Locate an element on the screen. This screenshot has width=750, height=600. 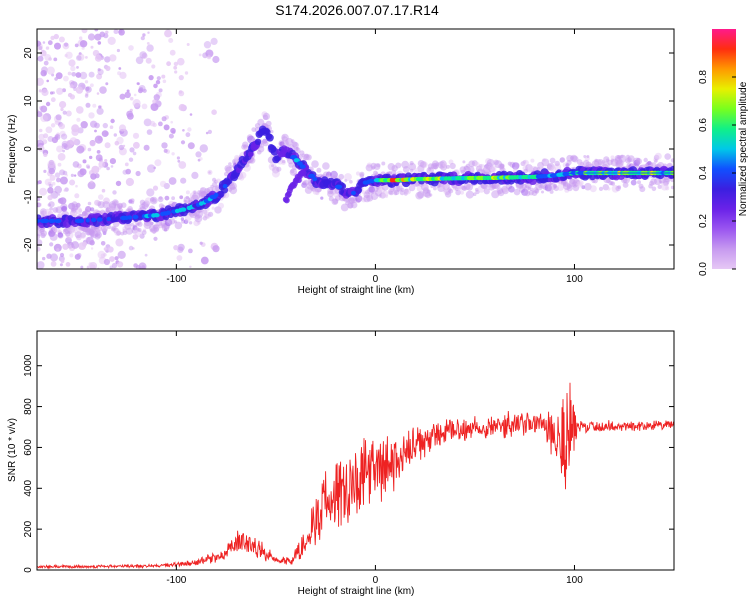
y-tick-label: 0 is located at coordinates (28, 149).